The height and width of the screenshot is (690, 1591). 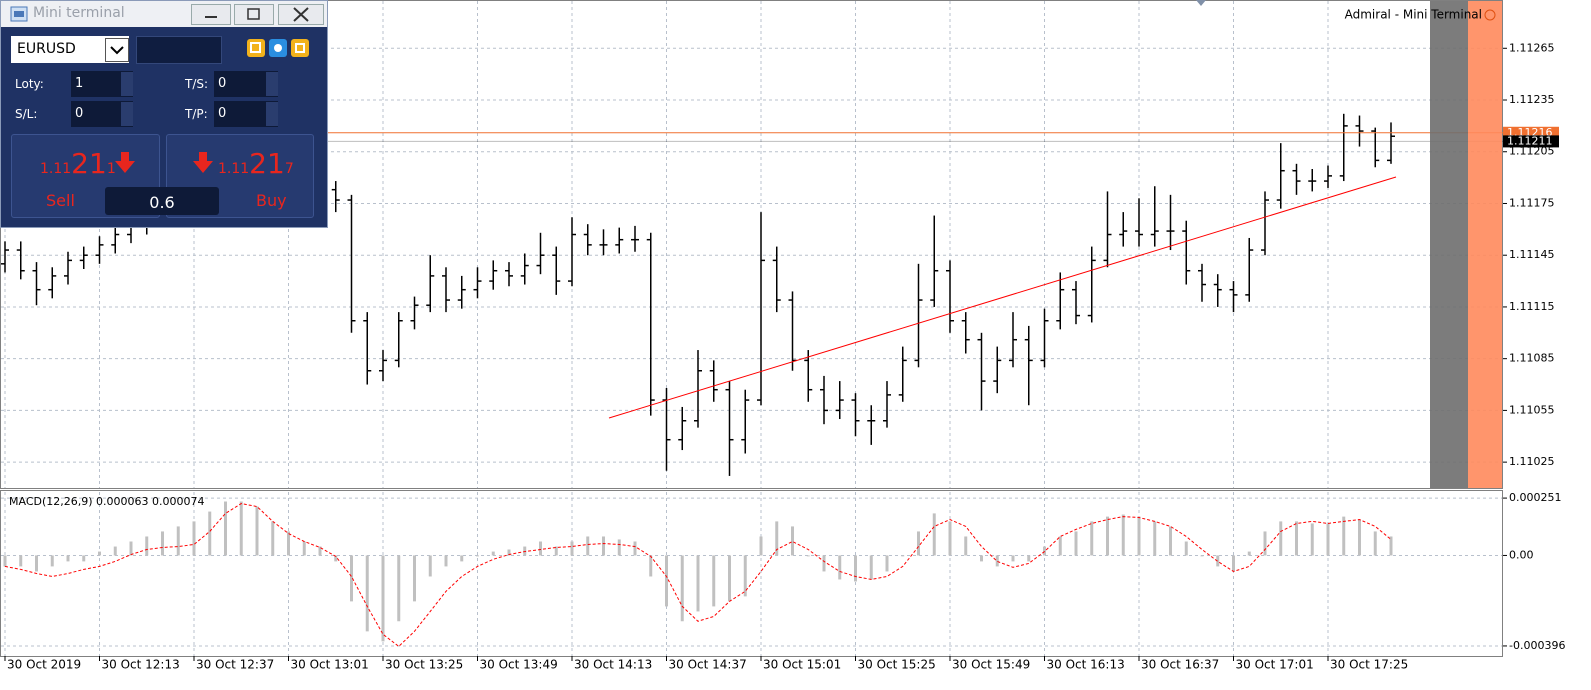 I want to click on price-label: 1.11211, so click(x=1530, y=140).